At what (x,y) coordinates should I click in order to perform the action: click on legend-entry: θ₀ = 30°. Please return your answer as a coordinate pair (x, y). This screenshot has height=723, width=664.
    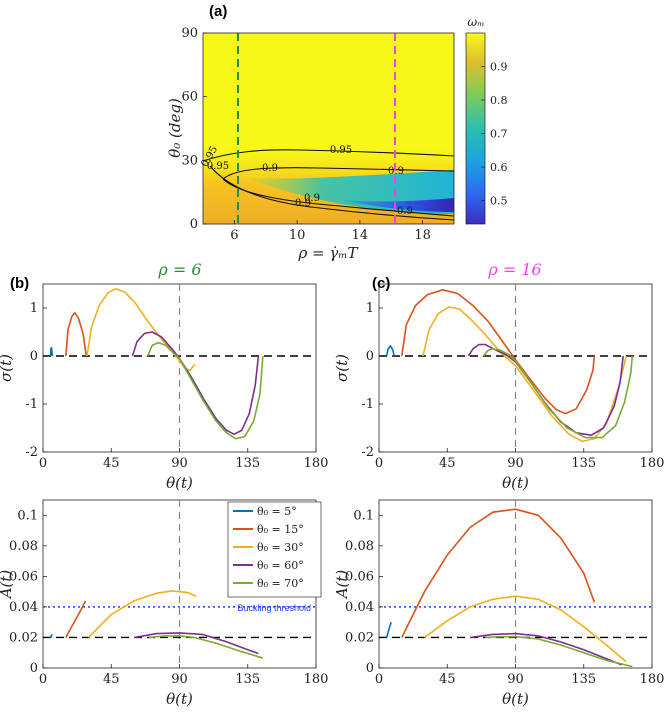
    Looking at the image, I should click on (280, 547).